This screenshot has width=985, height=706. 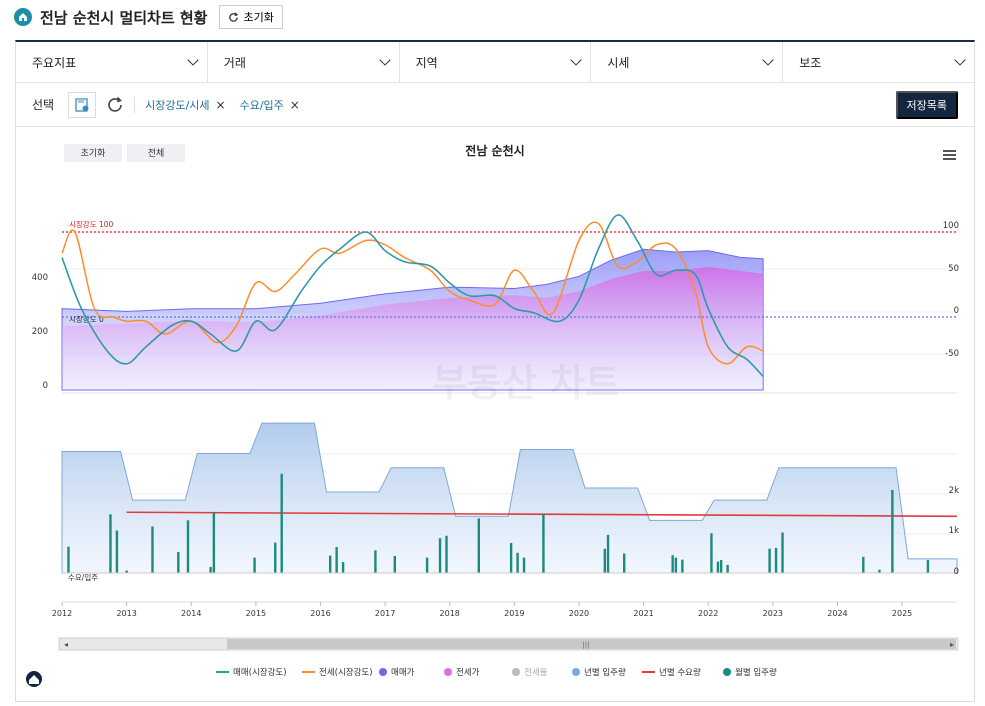 I want to click on x-tick-label: 2020, so click(x=579, y=613).